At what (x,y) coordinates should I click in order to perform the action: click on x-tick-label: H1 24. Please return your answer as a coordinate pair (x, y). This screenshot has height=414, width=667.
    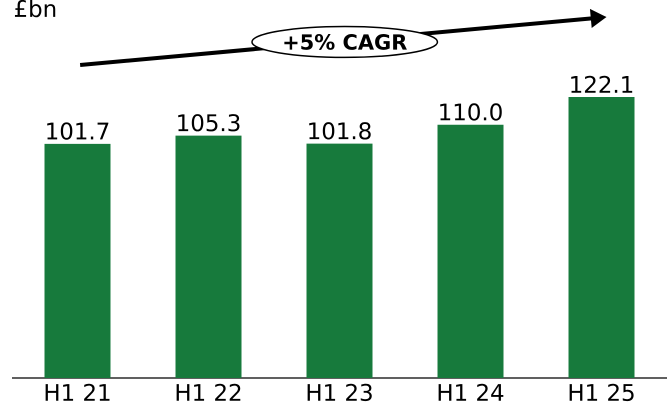
    Looking at the image, I should click on (471, 392).